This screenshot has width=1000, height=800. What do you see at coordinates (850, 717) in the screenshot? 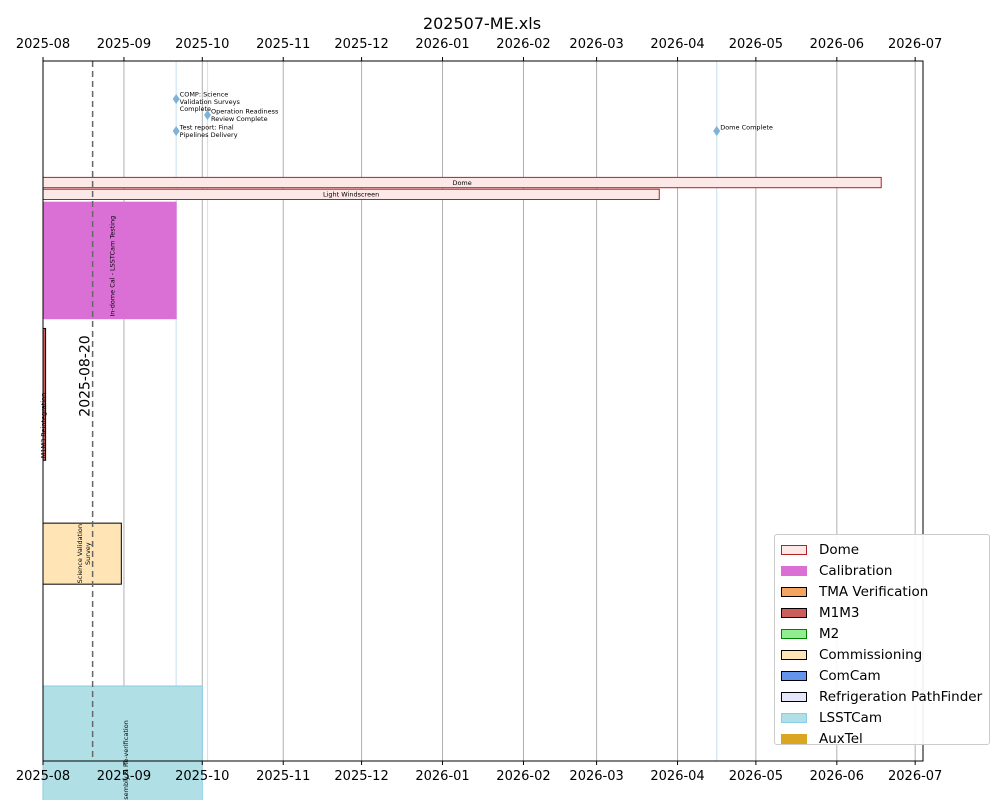
I see `legend-label: LSSTCam` at bounding box center [850, 717].